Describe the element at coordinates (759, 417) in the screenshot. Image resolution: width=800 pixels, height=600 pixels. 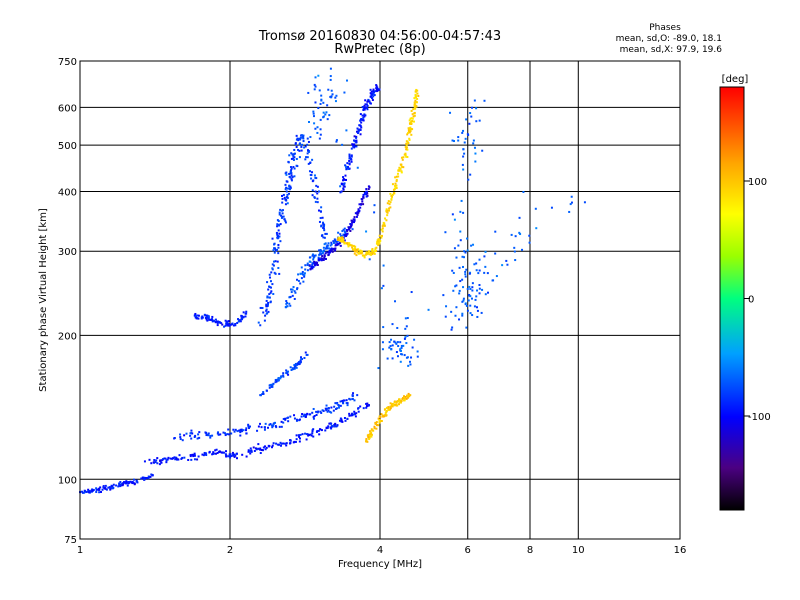
I see `colorbar-tick-label: -100` at that location.